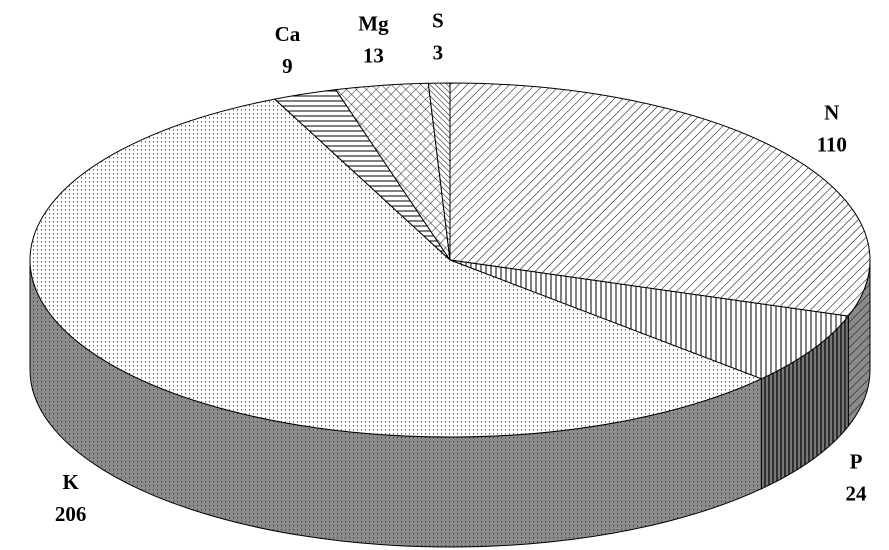 The width and height of the screenshot is (889, 550). What do you see at coordinates (438, 53) in the screenshot?
I see `slice-value: 3` at bounding box center [438, 53].